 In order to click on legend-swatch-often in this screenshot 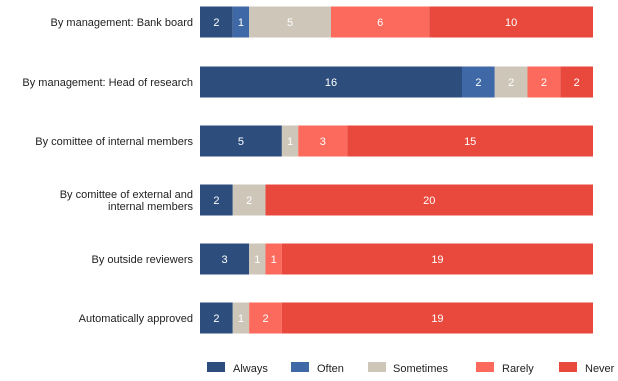, I will do `click(300, 367)`.